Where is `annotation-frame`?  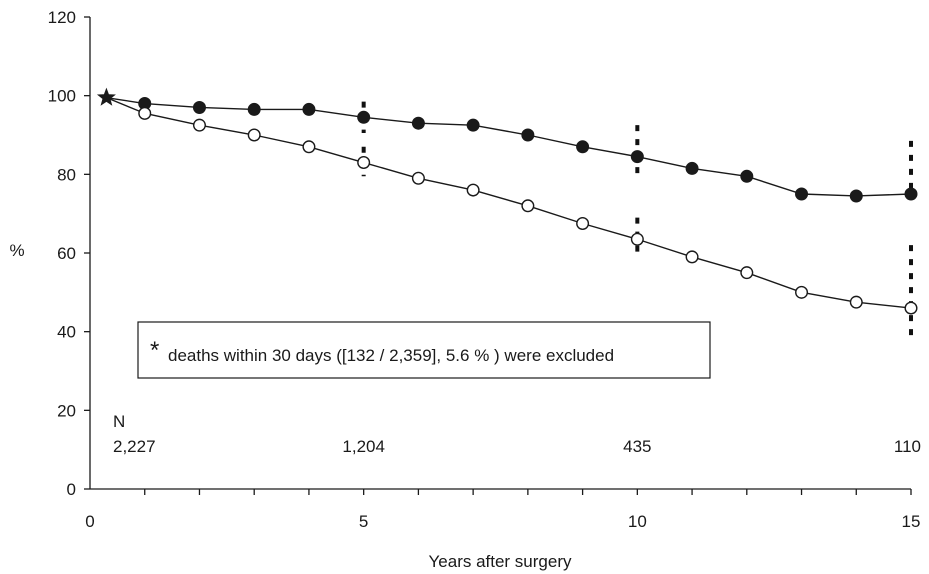 annotation-frame is located at coordinates (424, 350).